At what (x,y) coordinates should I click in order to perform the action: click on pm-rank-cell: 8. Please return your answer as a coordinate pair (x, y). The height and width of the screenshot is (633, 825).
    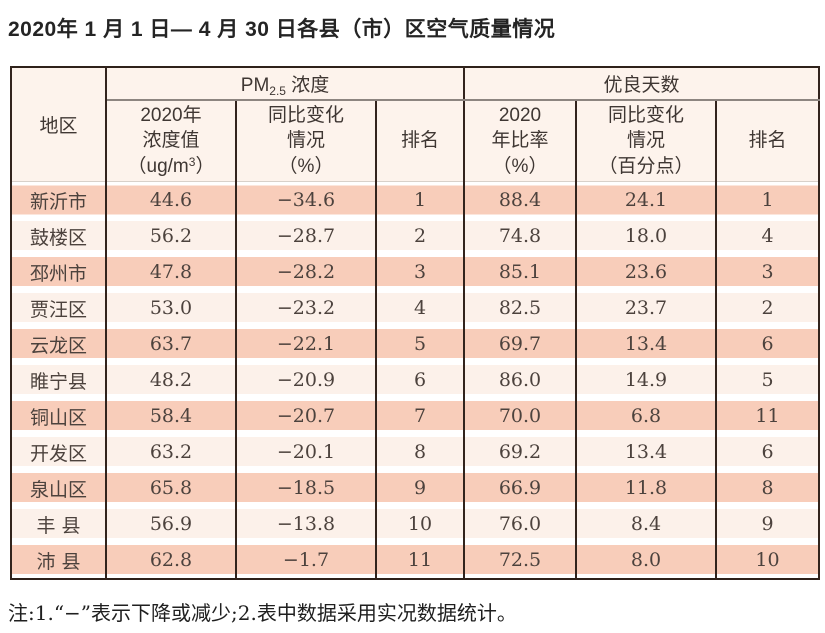
    Looking at the image, I should click on (420, 452).